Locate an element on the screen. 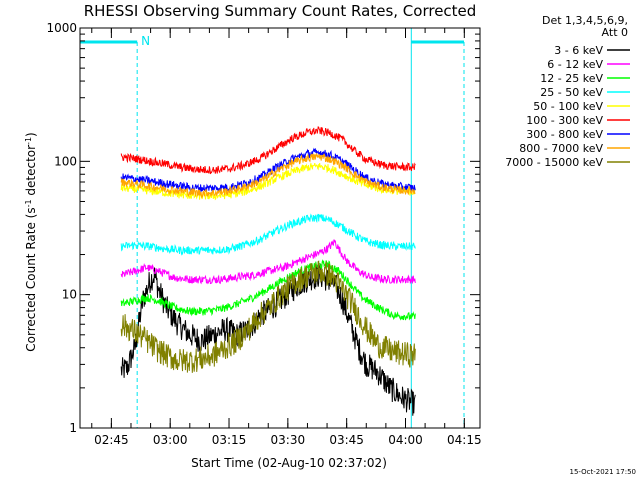 The image size is (640, 480). y-tick-label: 1000 is located at coordinates (61, 28).